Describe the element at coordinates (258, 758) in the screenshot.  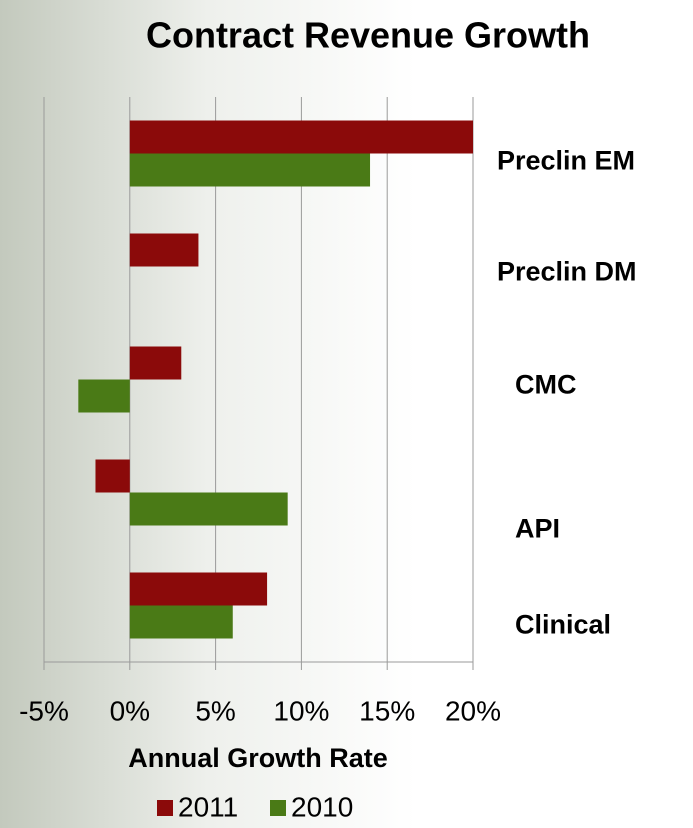
I see `x-axis-label: Annual Growth Rate` at that location.